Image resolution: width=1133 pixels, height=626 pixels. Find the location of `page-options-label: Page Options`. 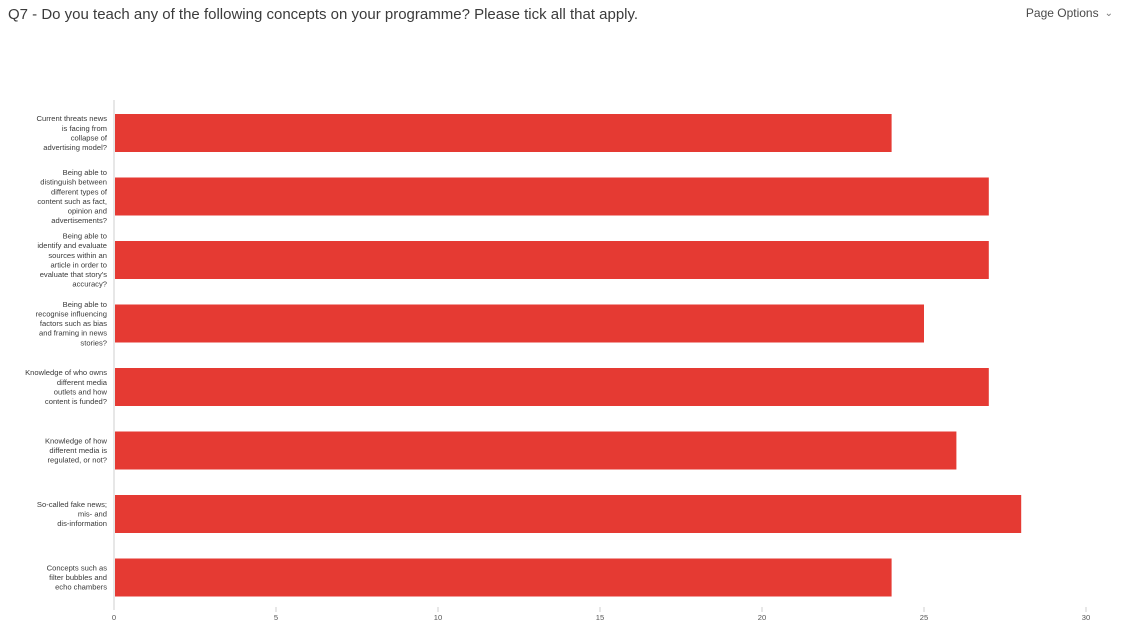

page-options-label: Page Options is located at coordinates (1062, 13).